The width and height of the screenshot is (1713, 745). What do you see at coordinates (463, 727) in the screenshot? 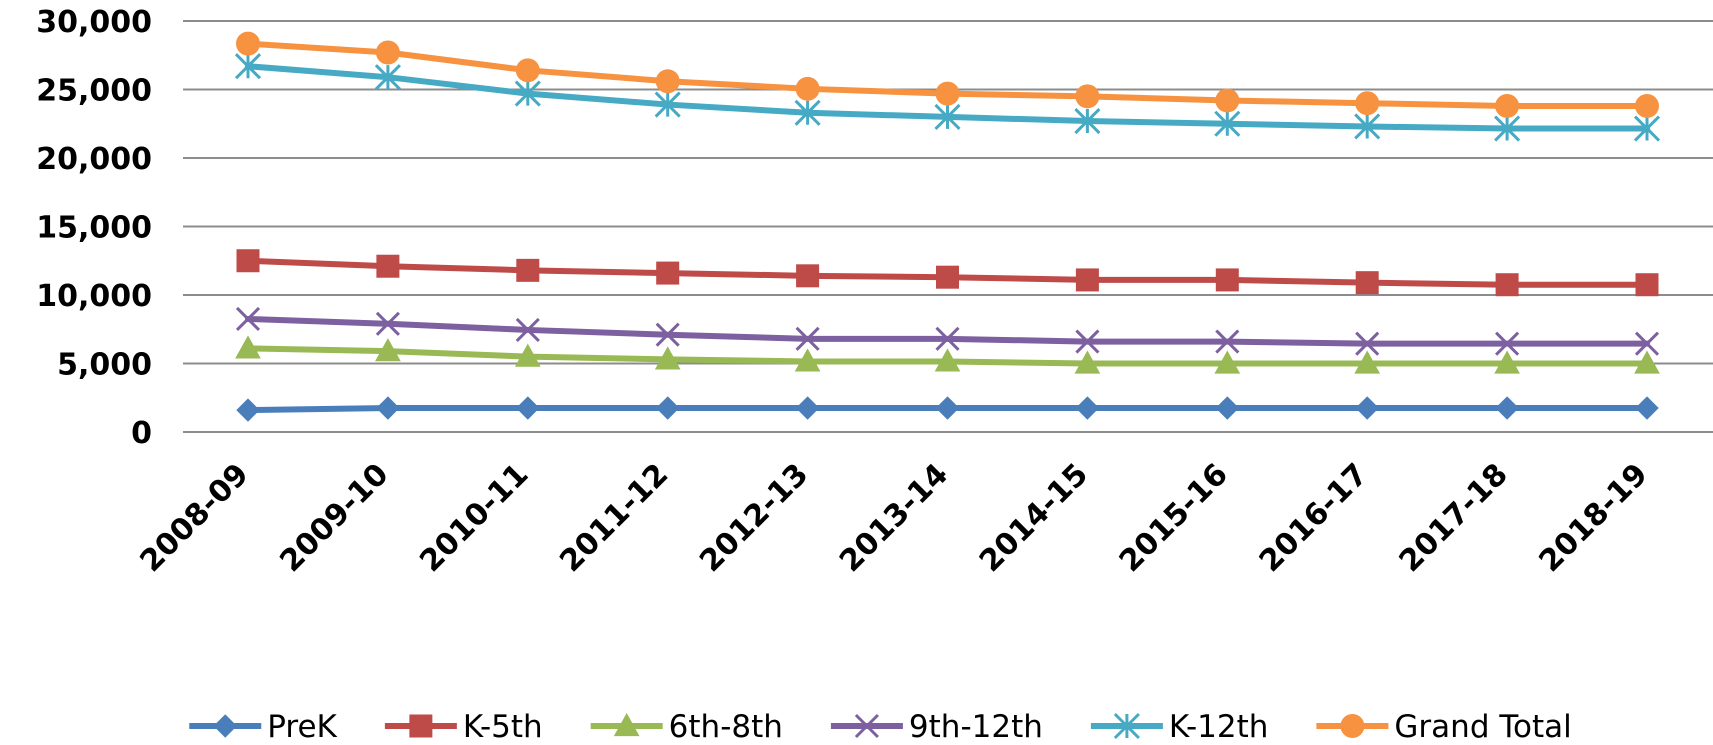
I see `legend-item: K-5th` at bounding box center [463, 727].